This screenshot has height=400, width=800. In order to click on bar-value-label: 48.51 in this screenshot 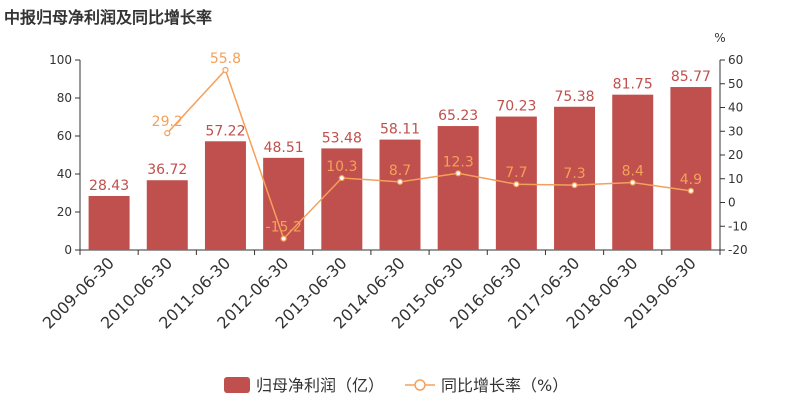, I will do `click(284, 148)`.